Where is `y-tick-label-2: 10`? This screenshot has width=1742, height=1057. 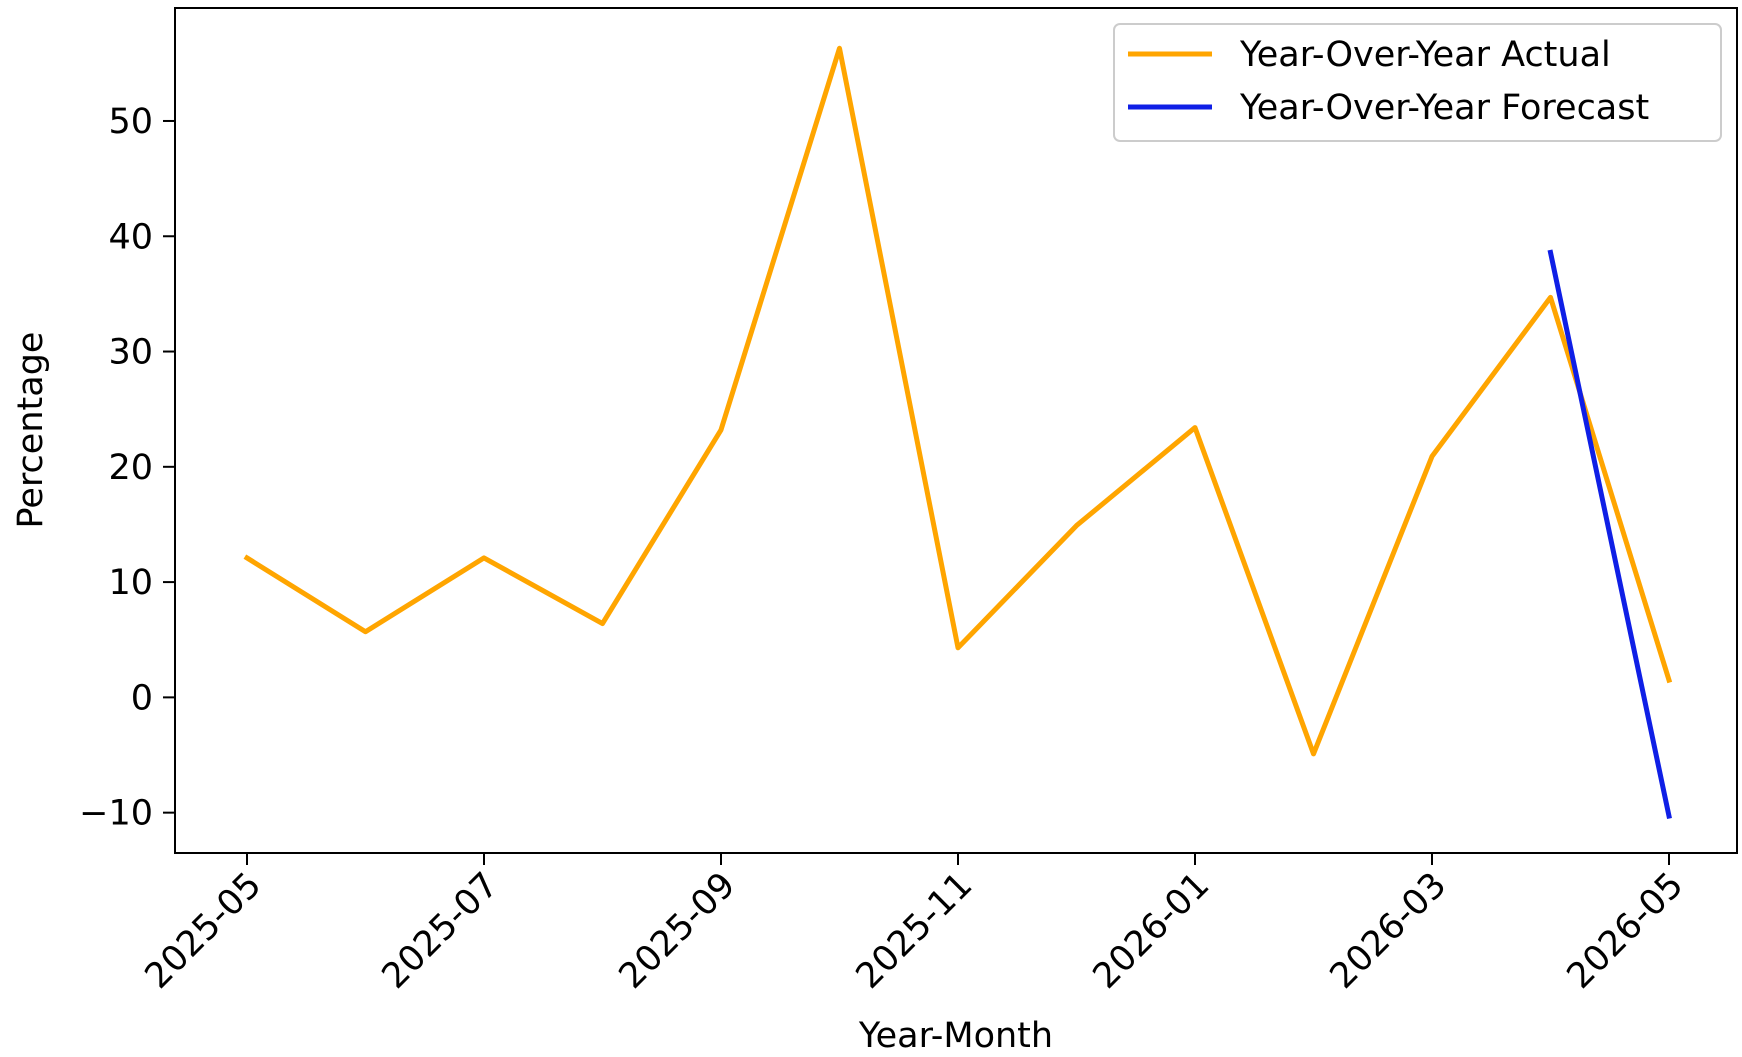 y-tick-label-2: 10 is located at coordinates (130, 583).